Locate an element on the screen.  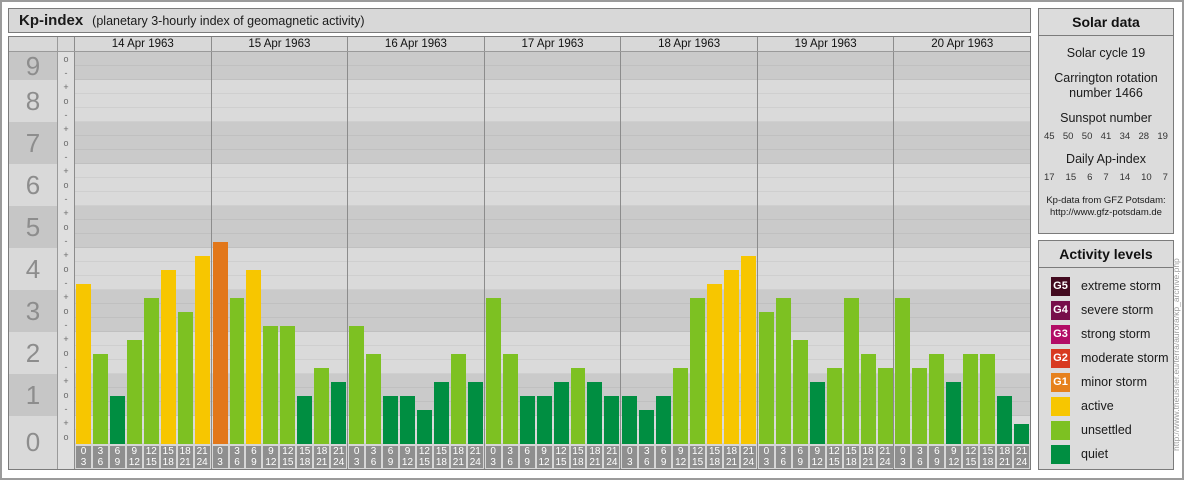
y-axis-number-5: 5 is located at coordinates (33, 227).